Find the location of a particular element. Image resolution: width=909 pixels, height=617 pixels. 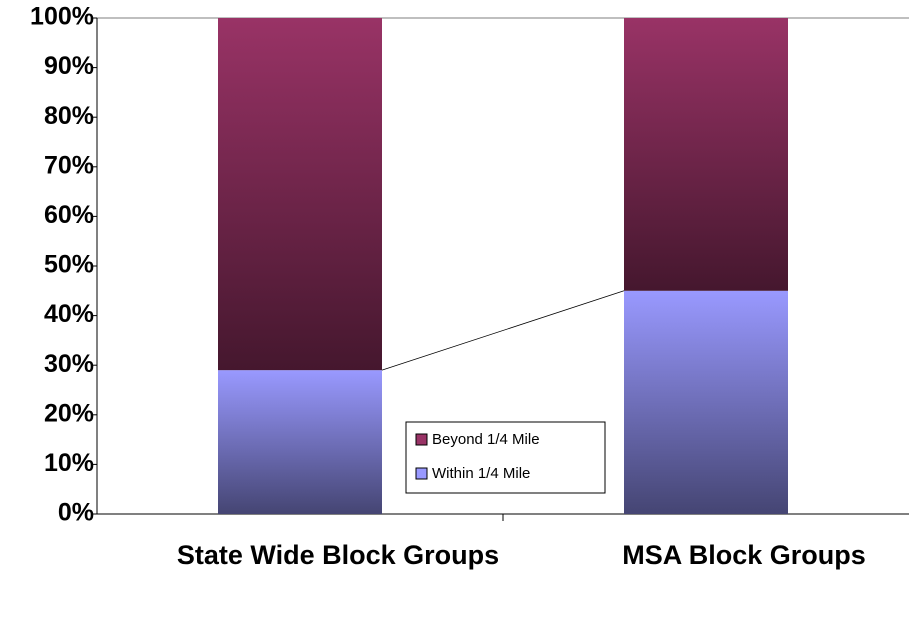

y-tick-label: 70% is located at coordinates (69, 165).